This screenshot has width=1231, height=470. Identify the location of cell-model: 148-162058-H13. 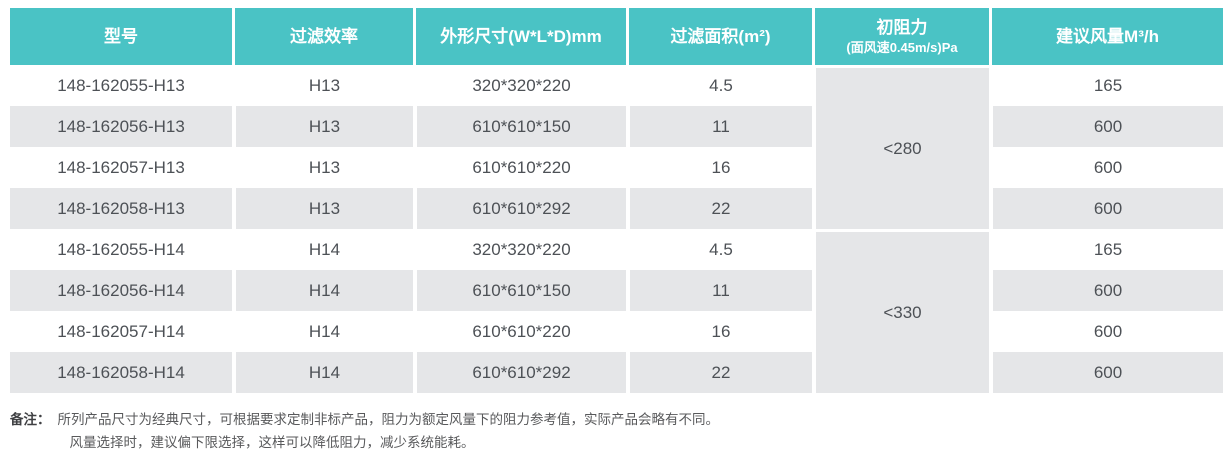
(121, 208).